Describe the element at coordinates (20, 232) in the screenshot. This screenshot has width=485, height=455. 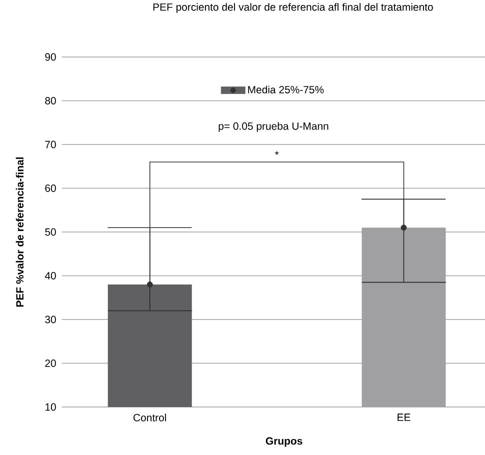
I see `y-axis-title: PEF %valor de referencia-final` at that location.